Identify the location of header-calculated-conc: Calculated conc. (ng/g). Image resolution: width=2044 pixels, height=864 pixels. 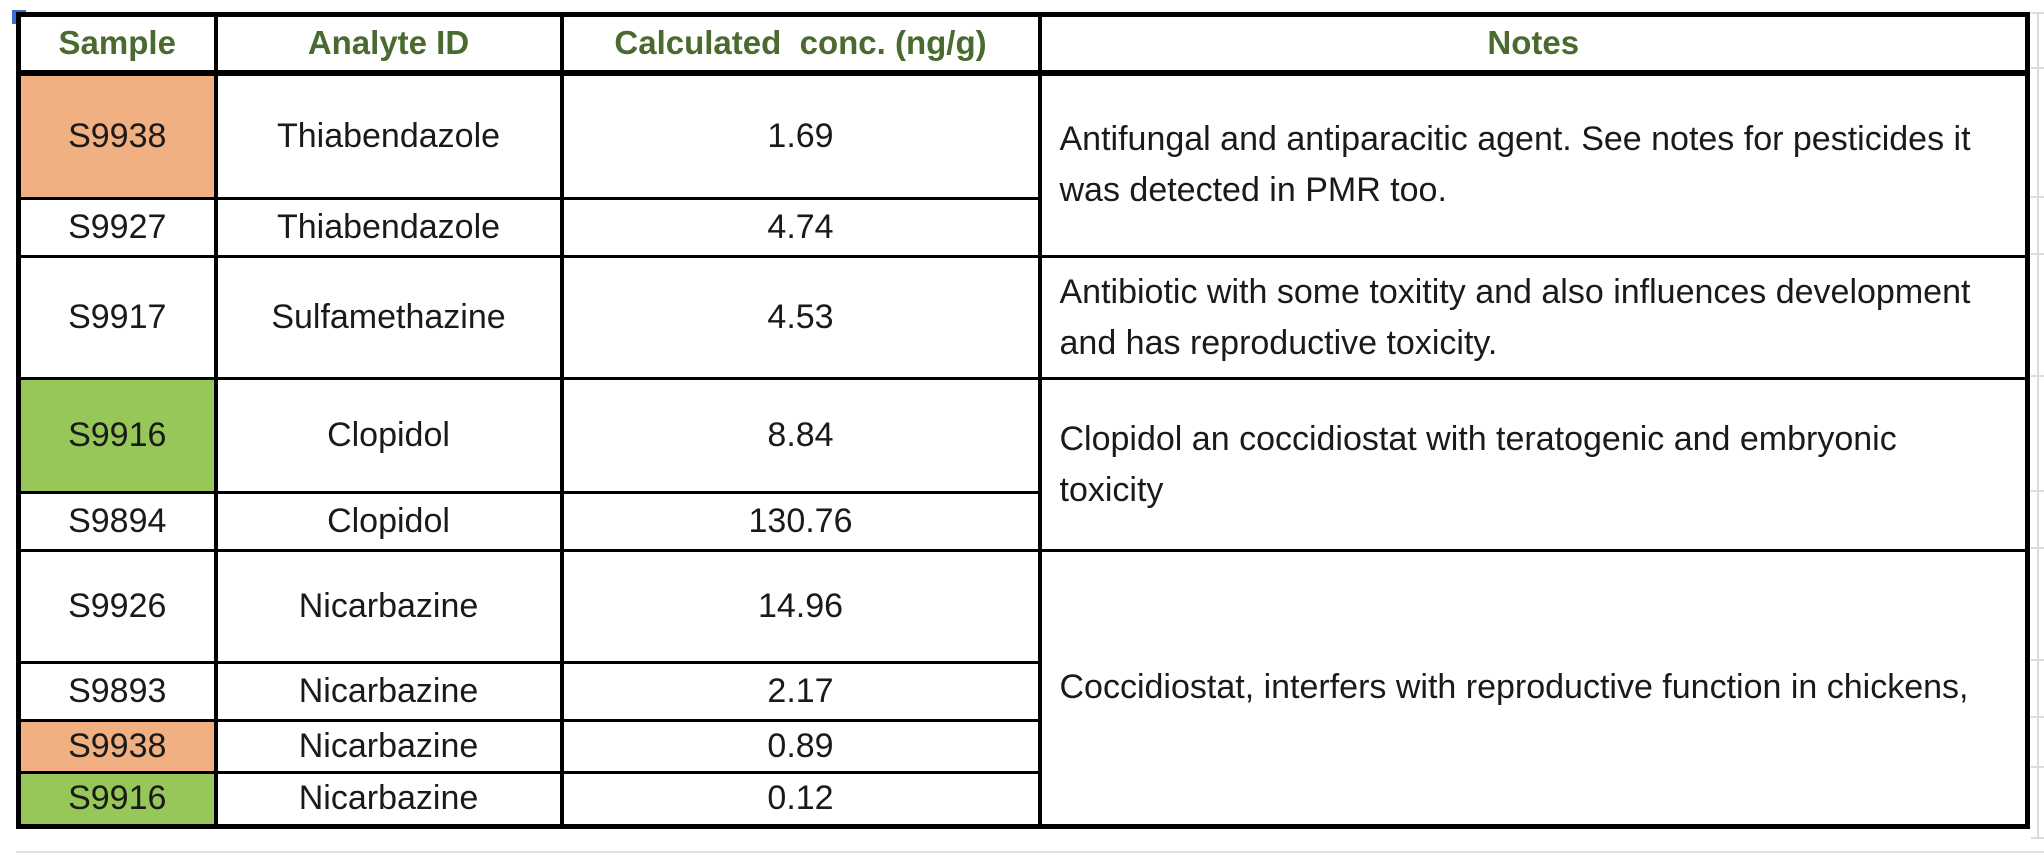
(800, 44).